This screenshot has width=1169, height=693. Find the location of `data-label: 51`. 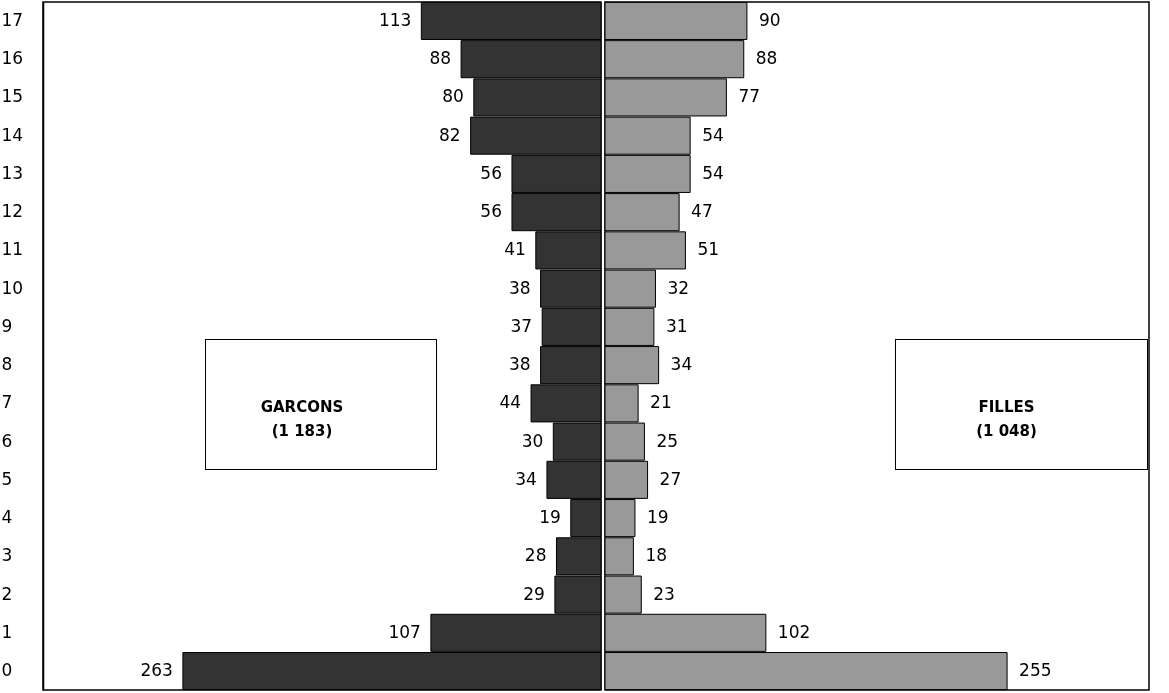

data-label: 51 is located at coordinates (708, 249).